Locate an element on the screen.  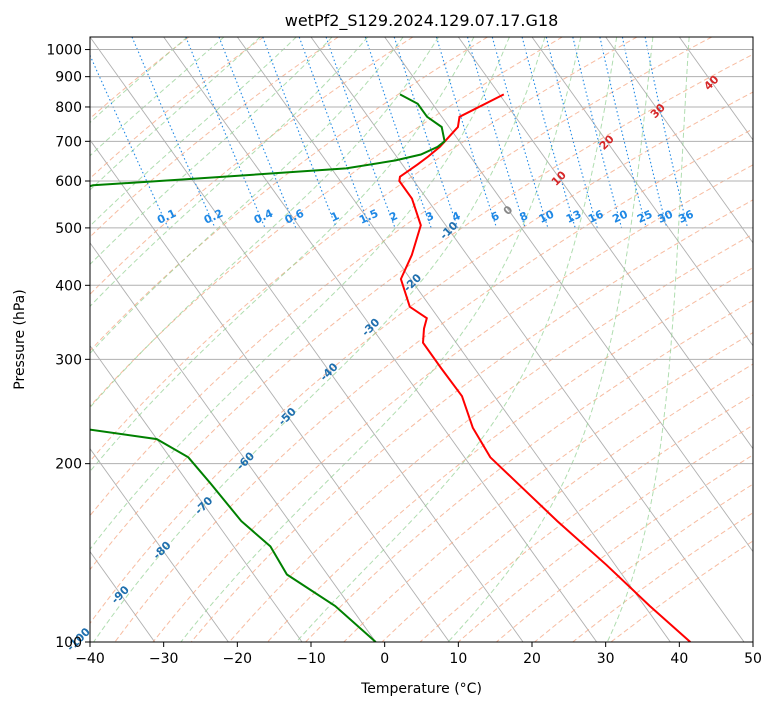
mixing-ratio-label: 16 is located at coordinates (596, 216).